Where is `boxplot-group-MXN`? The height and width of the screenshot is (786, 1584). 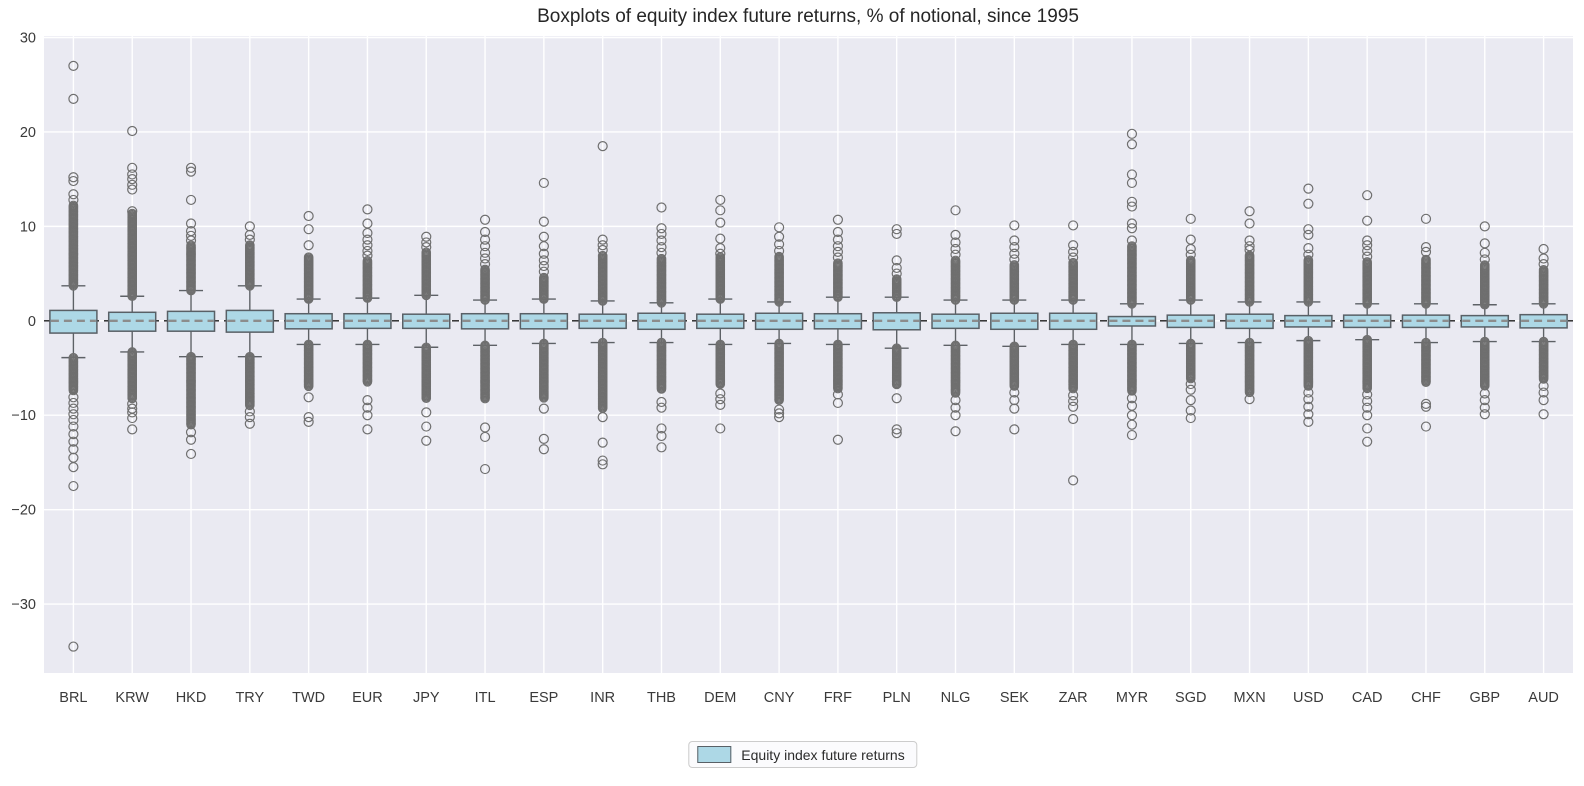 boxplot-group-MXN is located at coordinates (1249, 305).